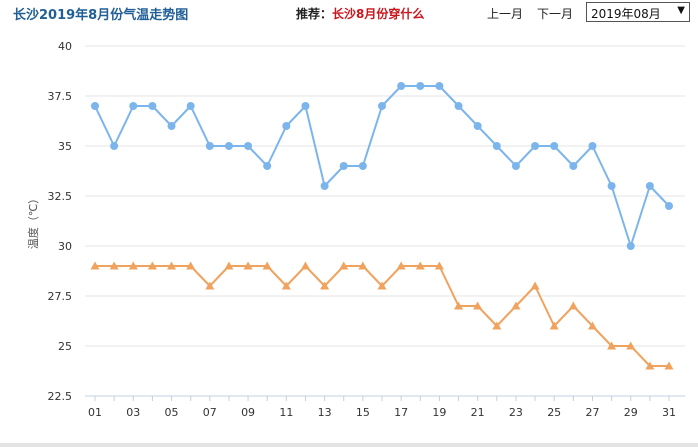 This screenshot has height=447, width=698. I want to click on x-tick-label: 11, so click(286, 412).